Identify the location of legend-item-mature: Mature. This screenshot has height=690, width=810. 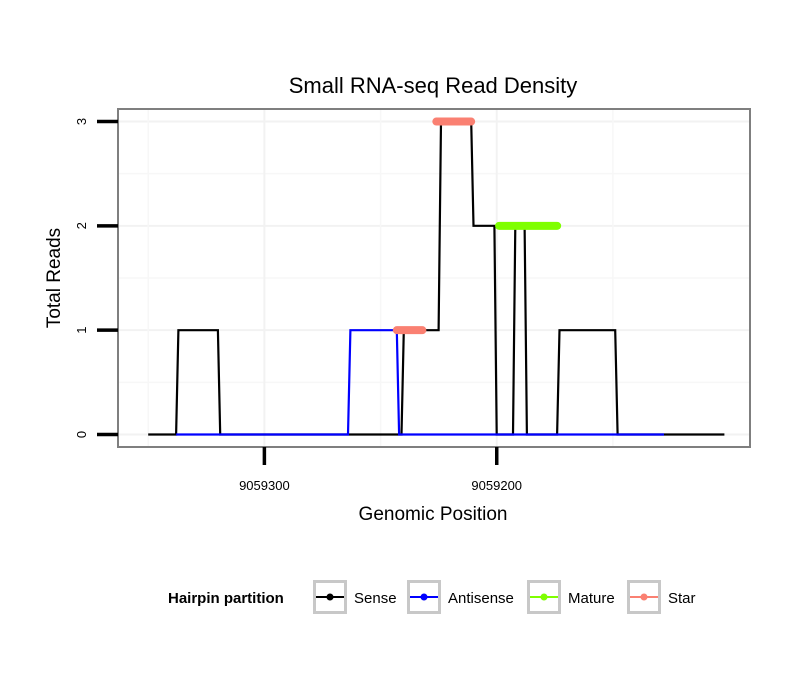
(571, 597).